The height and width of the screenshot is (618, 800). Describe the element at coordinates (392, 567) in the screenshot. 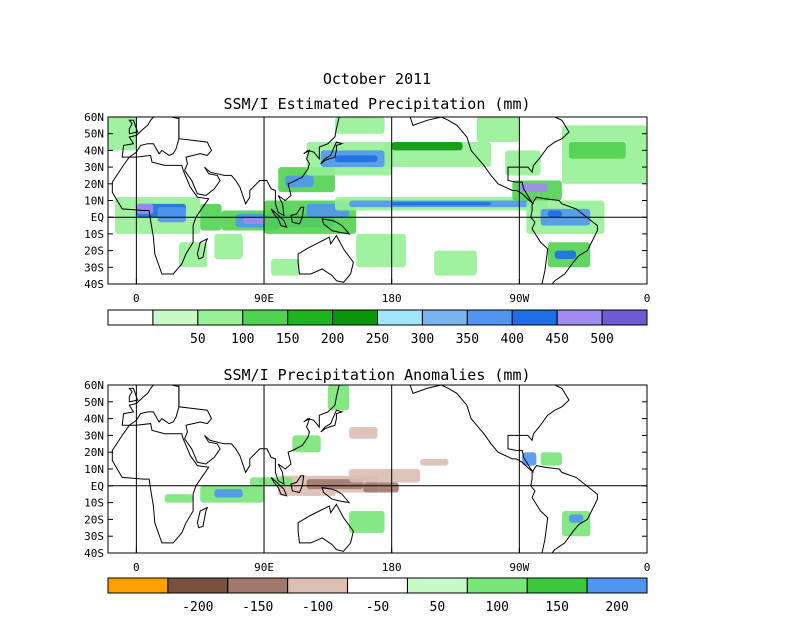

I see `x-tick-label: 180` at that location.